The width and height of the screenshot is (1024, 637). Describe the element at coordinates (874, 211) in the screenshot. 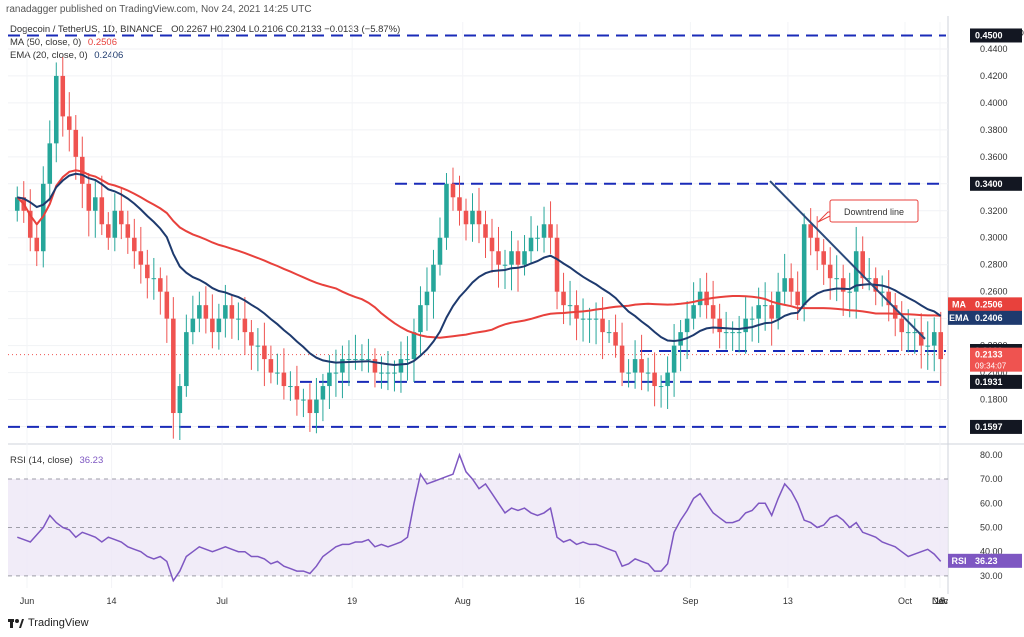

I see `annotation-box` at that location.